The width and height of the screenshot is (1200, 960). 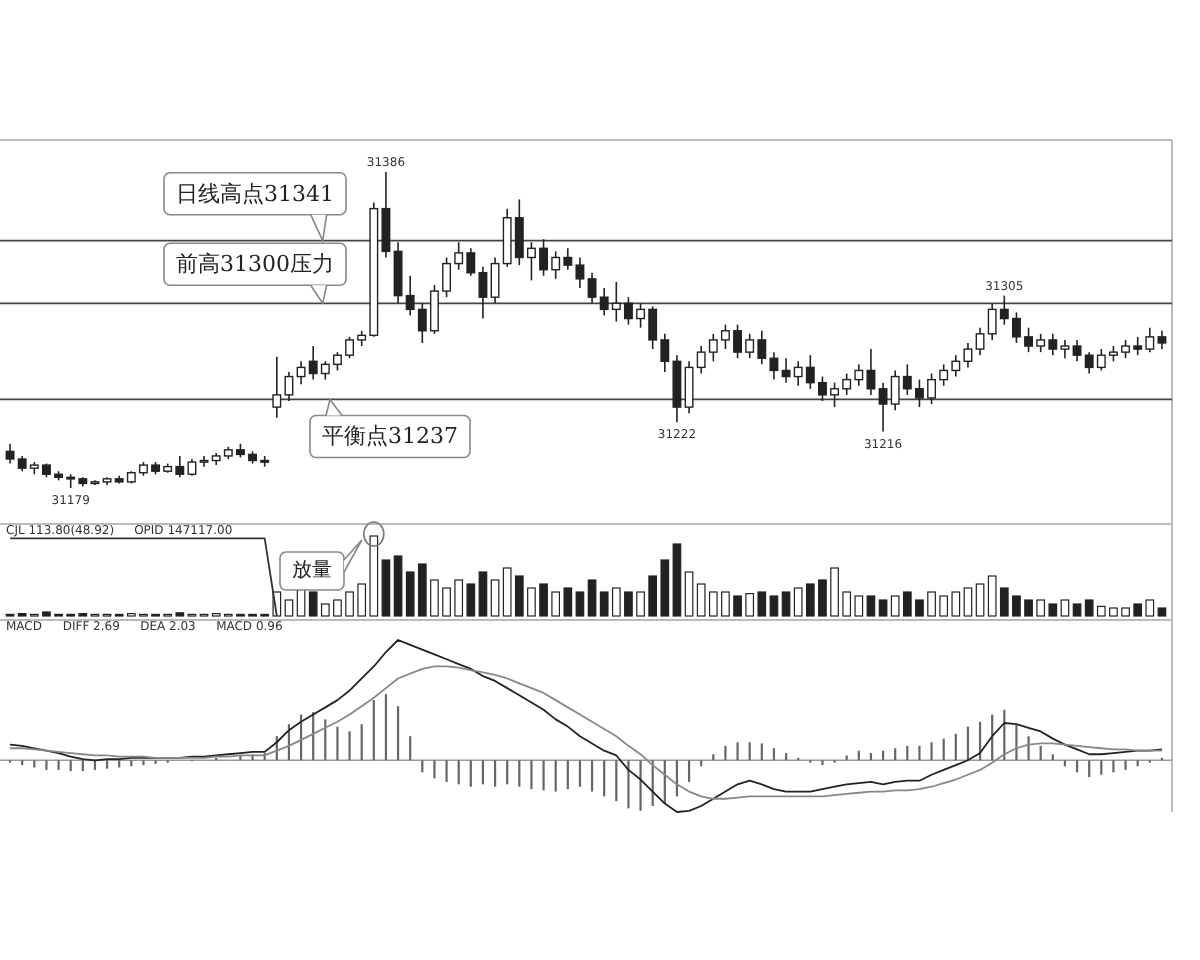 I want to click on callout: 前高31300压力, so click(x=255, y=274).